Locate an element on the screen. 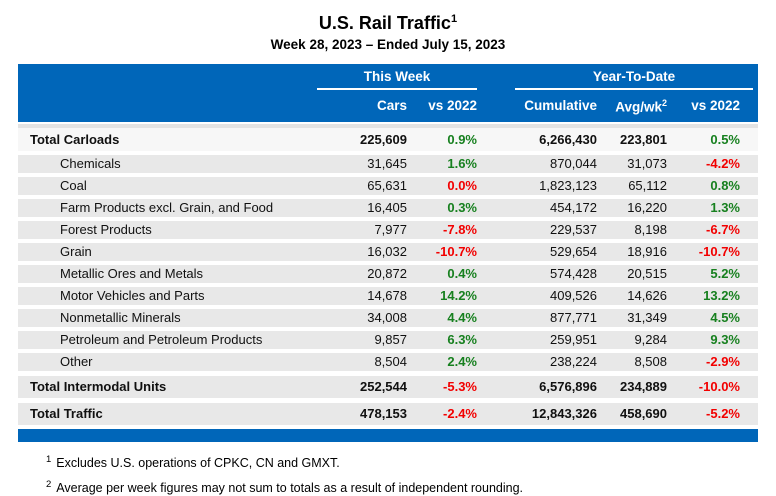 The height and width of the screenshot is (496, 776). vs2022-week-value: -2.4% is located at coordinates (460, 413).